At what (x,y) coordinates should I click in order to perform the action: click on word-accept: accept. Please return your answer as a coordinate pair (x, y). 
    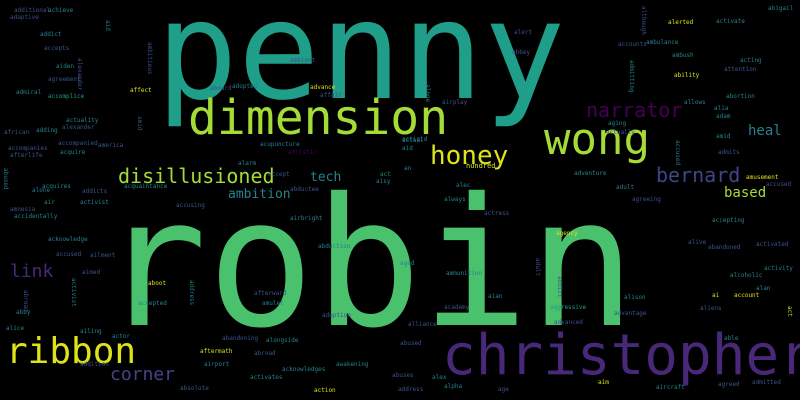
    Looking at the image, I should click on (279, 174).